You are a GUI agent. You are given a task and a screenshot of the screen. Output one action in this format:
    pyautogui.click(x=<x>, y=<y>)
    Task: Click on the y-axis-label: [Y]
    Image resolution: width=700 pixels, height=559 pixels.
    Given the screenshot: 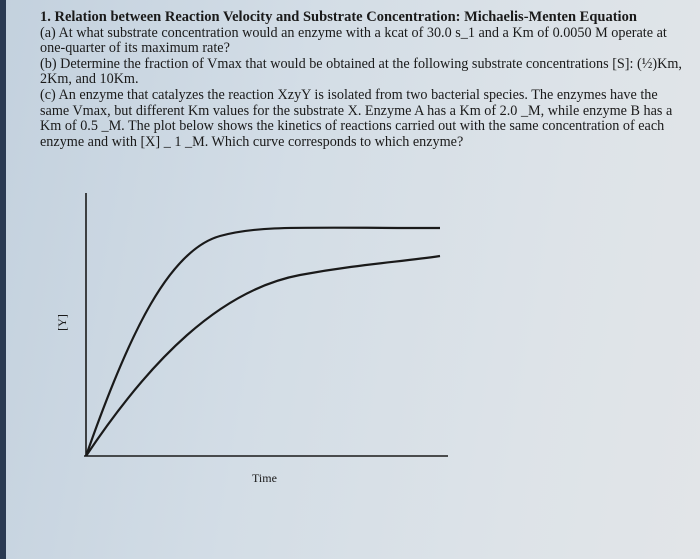 What is the action you would take?
    pyautogui.click(x=61, y=322)
    